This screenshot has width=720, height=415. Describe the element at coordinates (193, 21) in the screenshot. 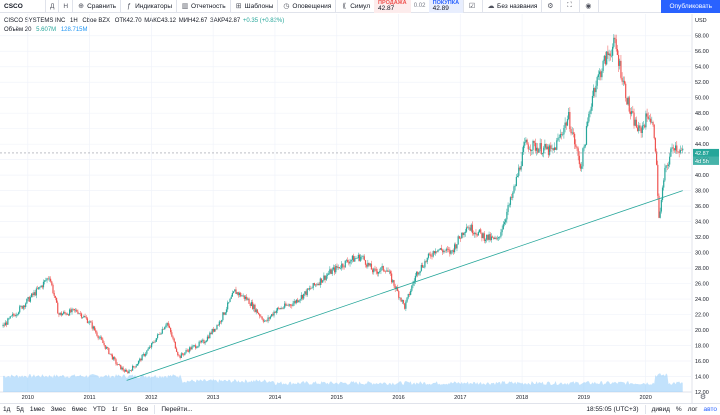

I see `legend-low: МИН42.67` at that location.